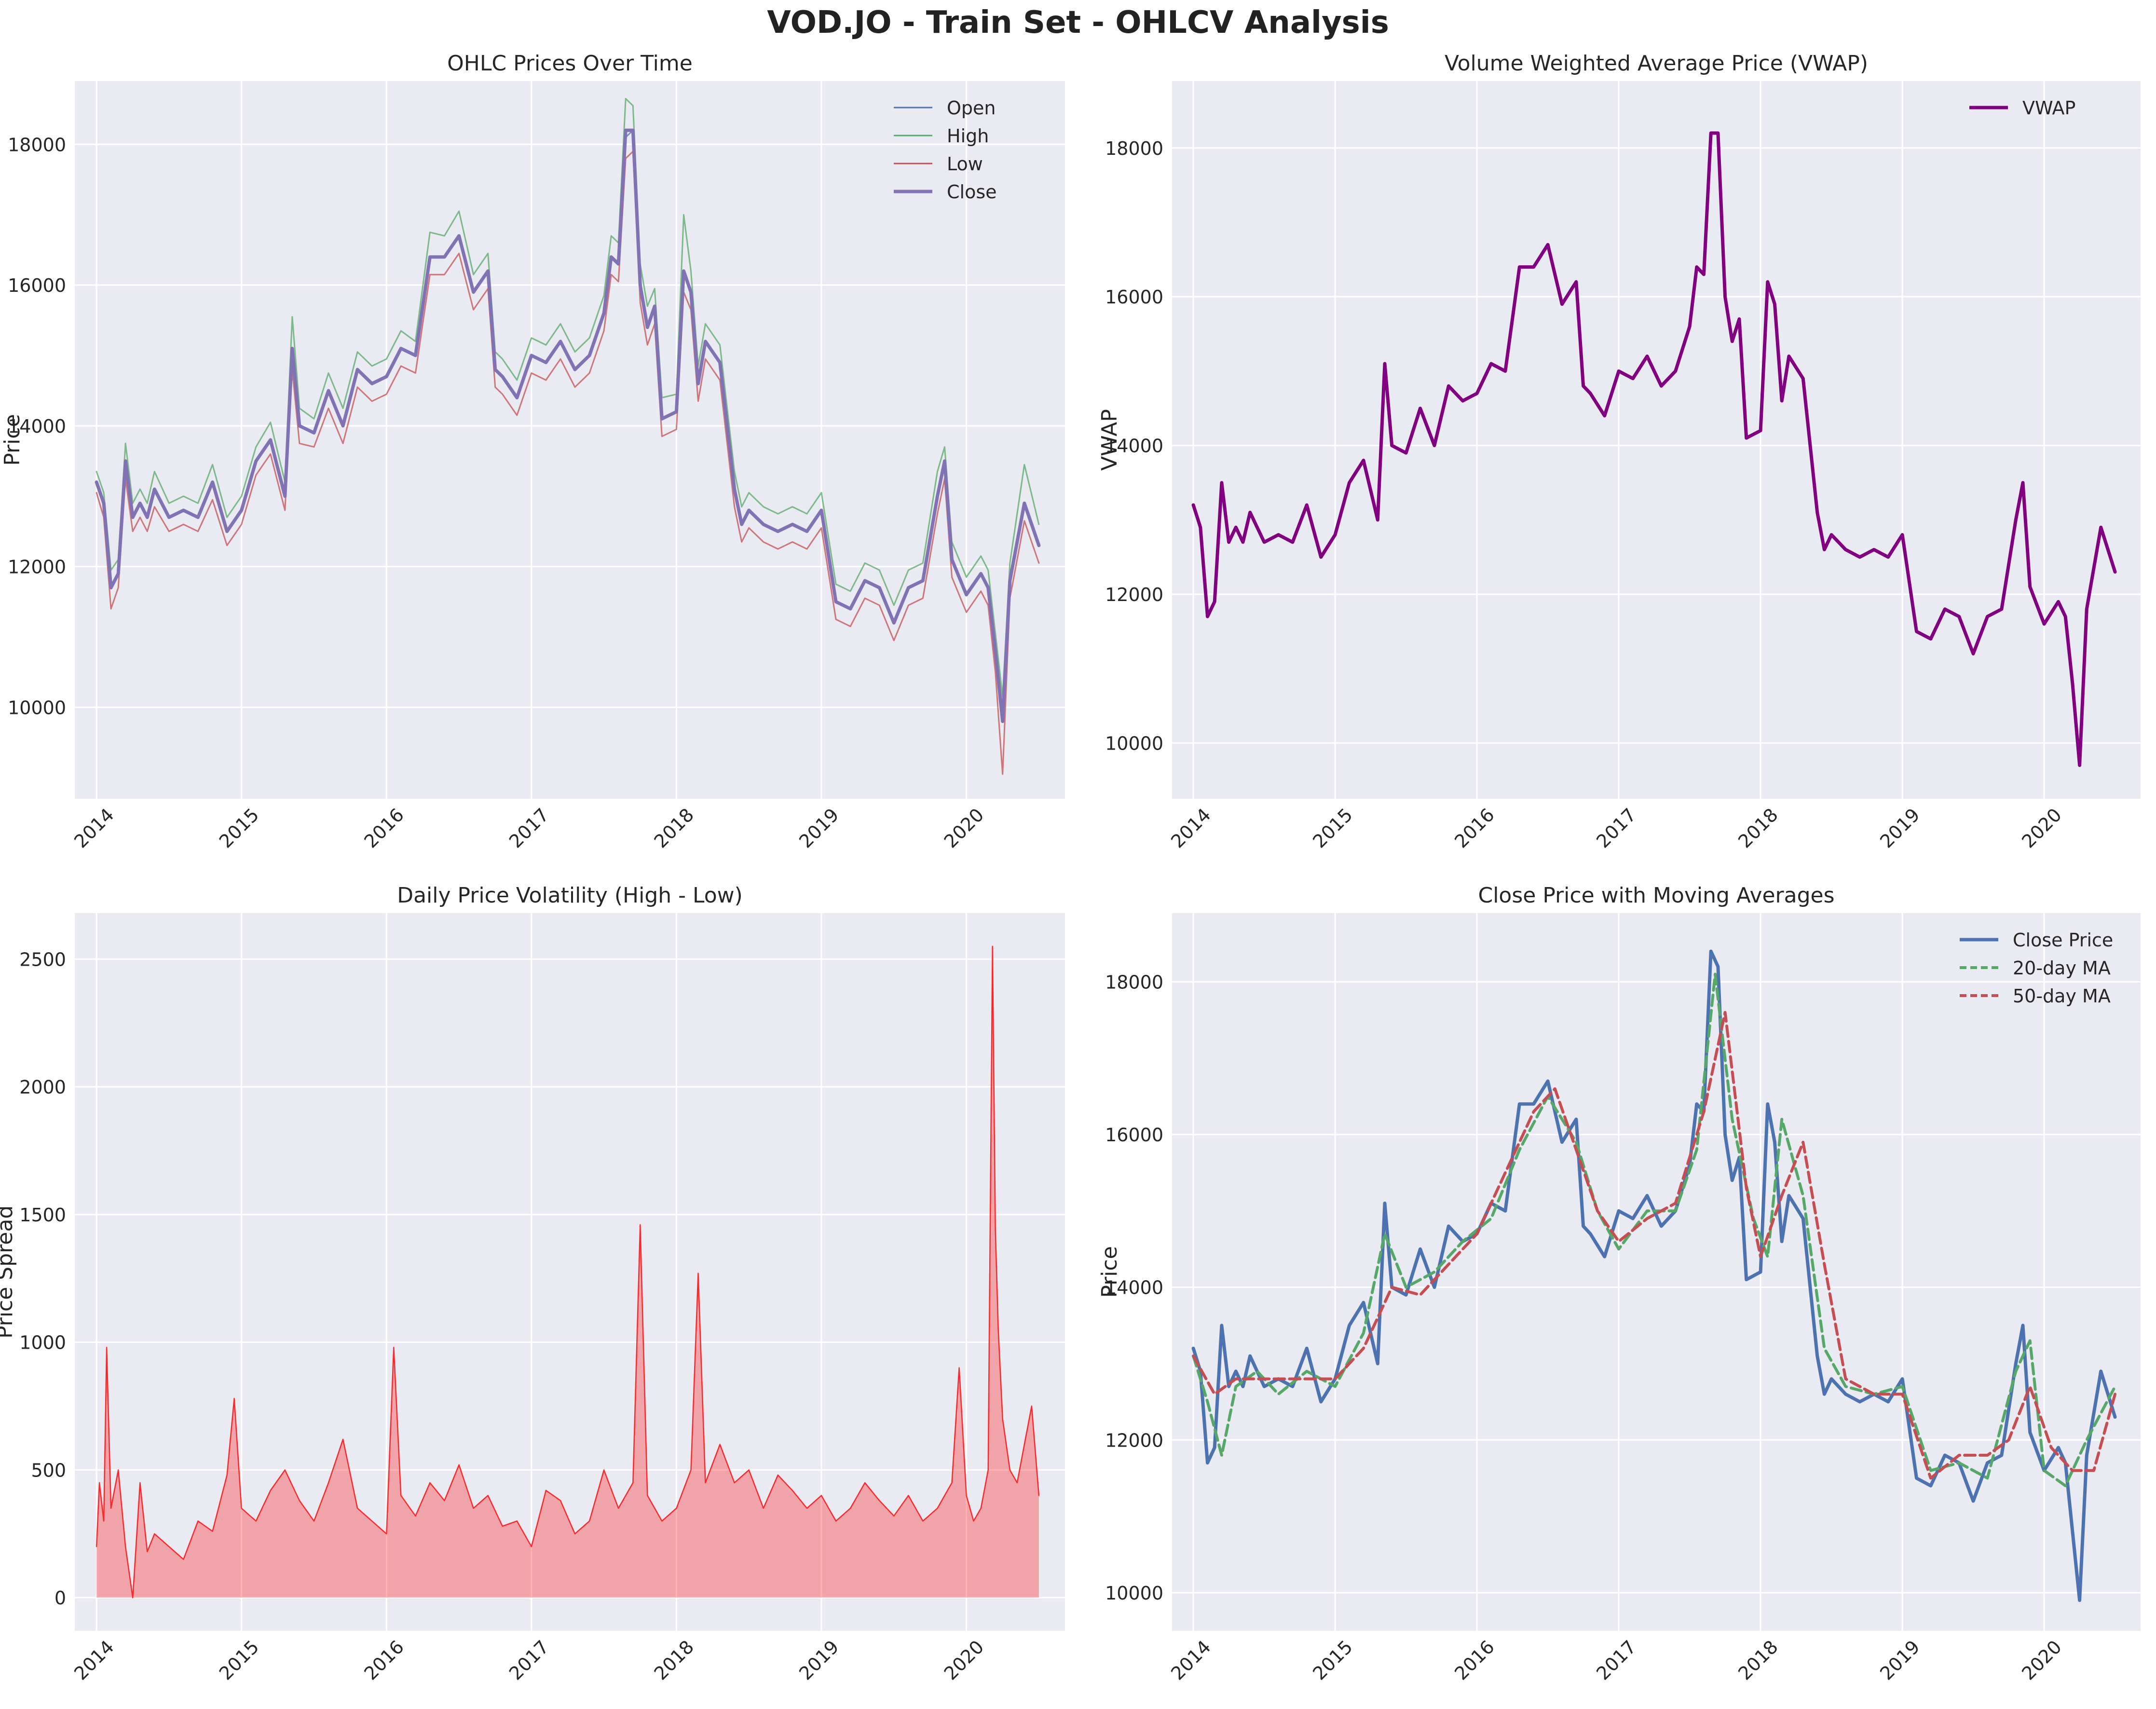 This screenshot has width=2156, height=1709. I want to click on legend-label: High, so click(968, 136).